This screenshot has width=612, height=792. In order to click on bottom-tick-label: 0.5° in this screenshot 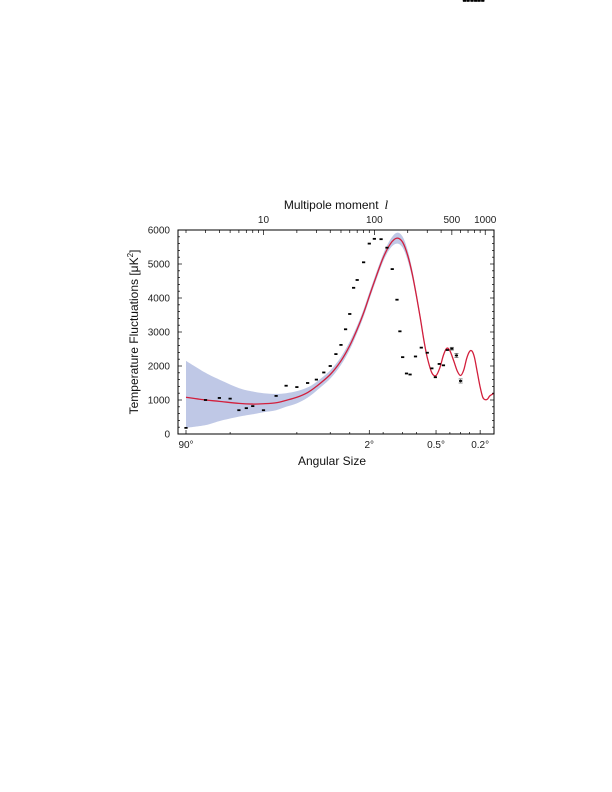, I will do `click(436, 445)`.